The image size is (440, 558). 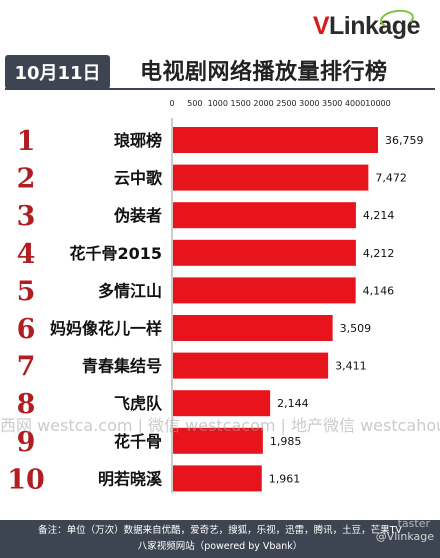 I want to click on category-label: 多情江山, so click(x=130, y=290).